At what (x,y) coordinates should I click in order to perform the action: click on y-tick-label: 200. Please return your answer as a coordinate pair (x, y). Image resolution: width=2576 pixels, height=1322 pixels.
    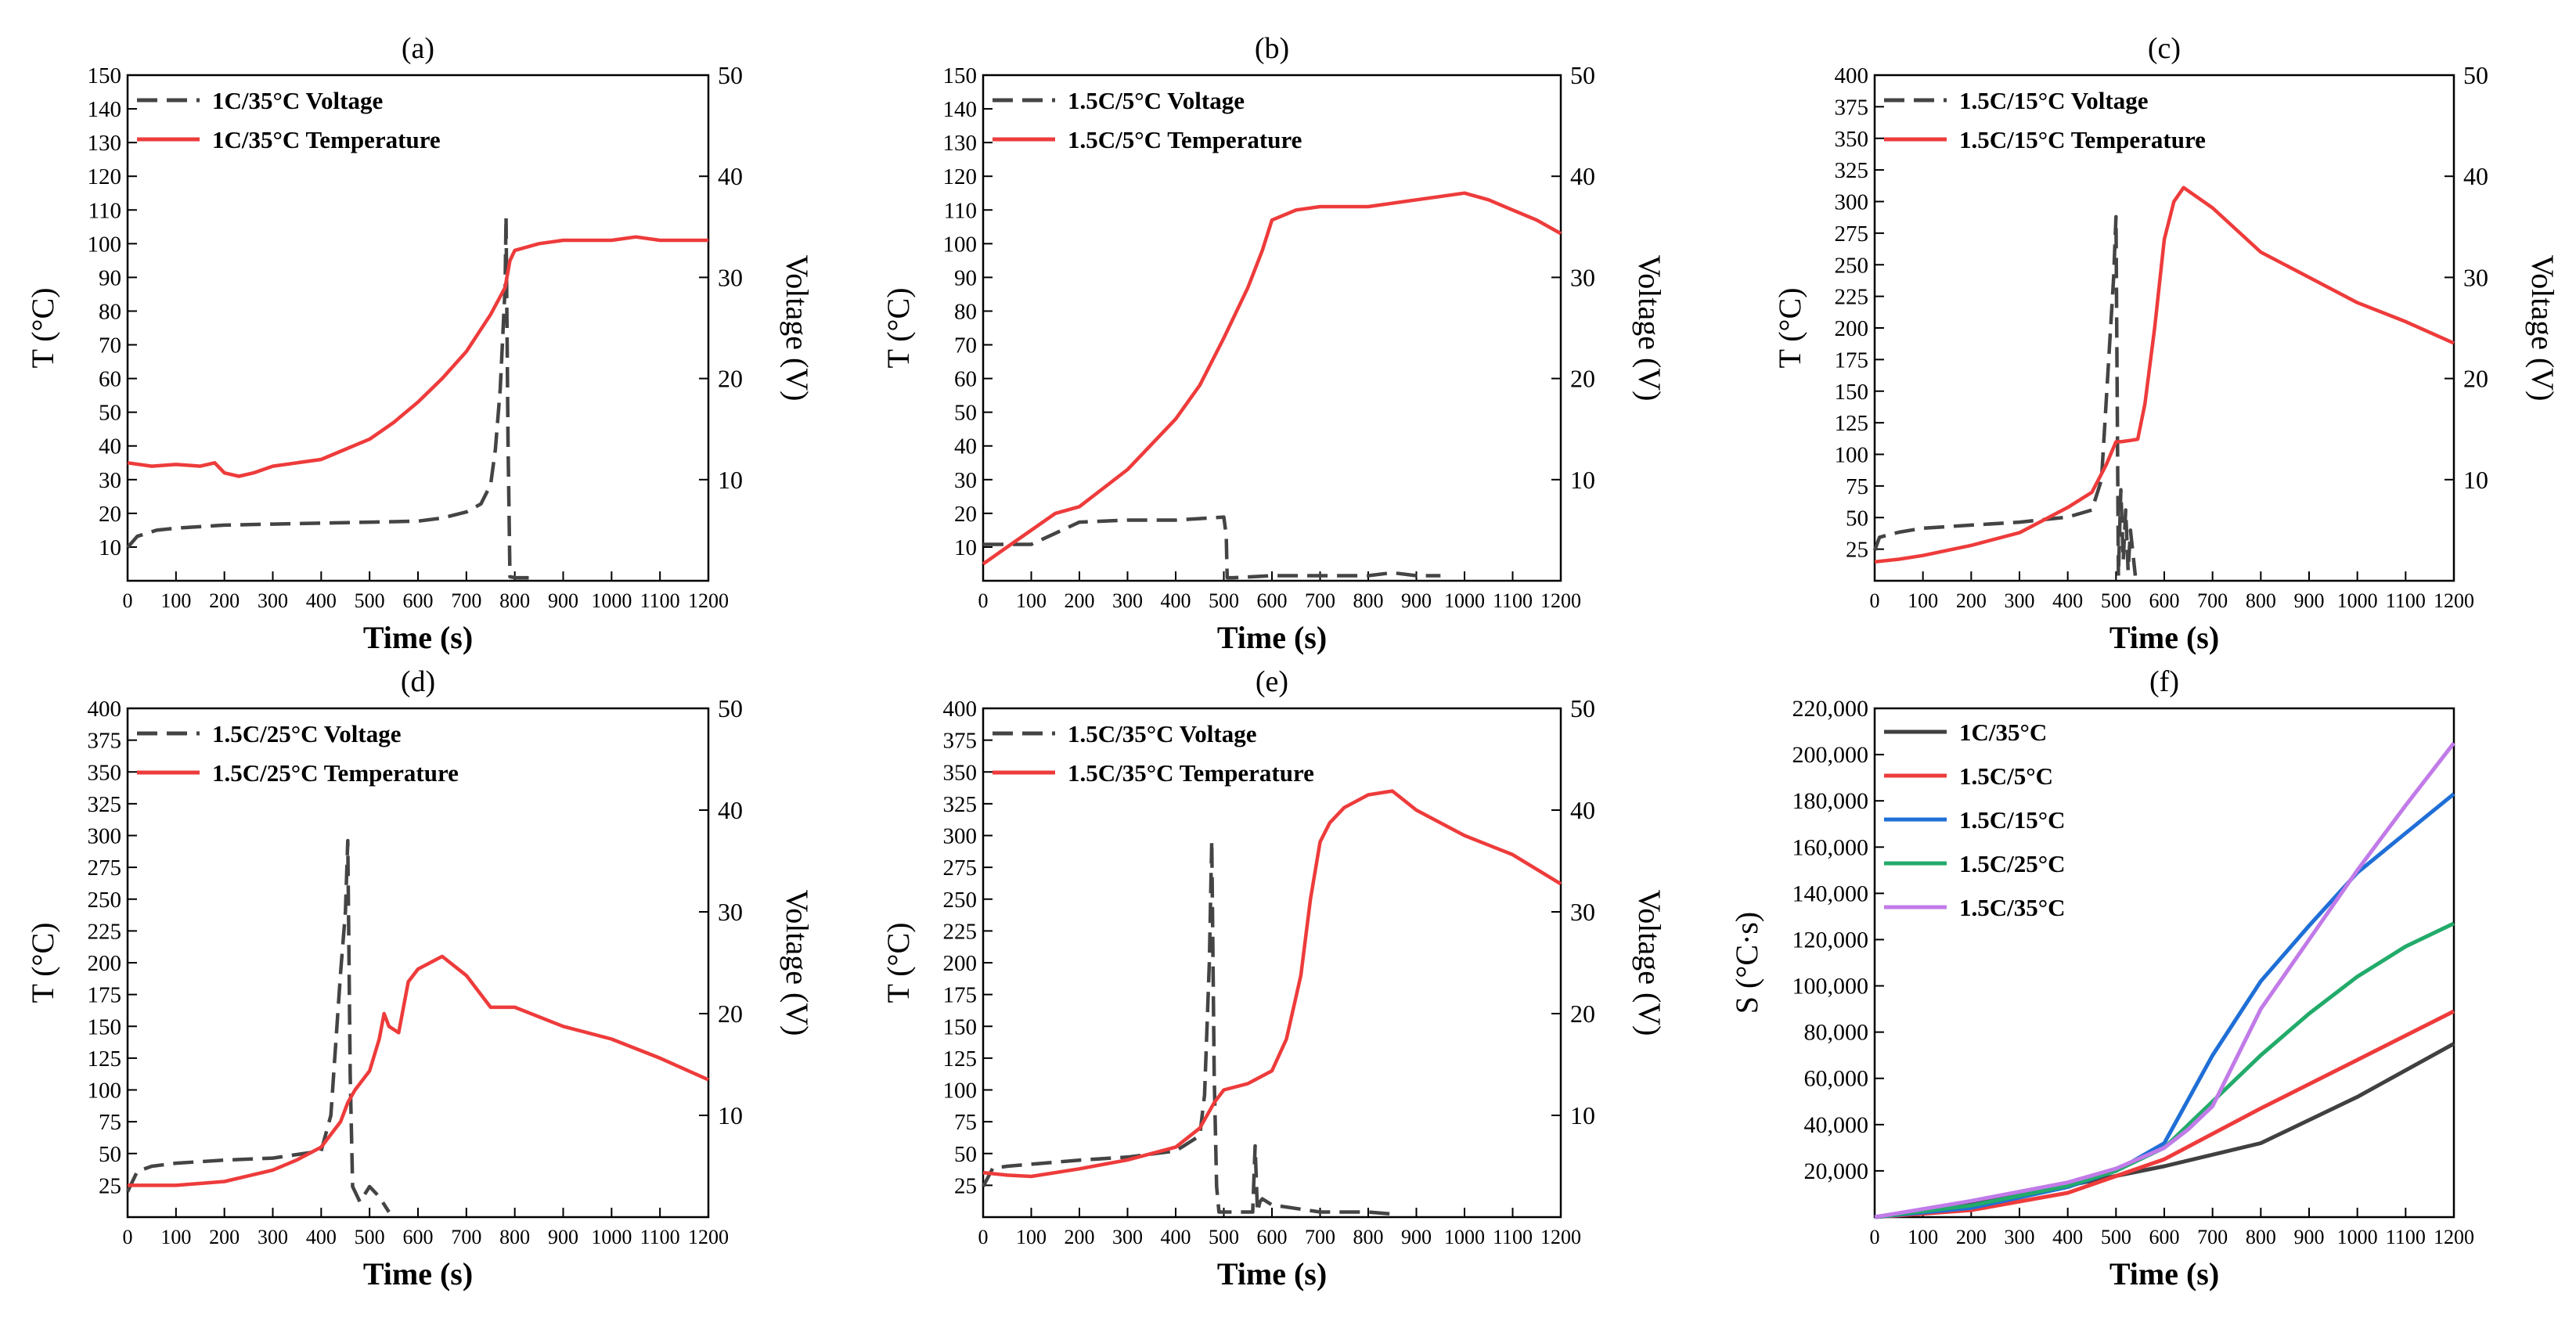
    Looking at the image, I should click on (105, 963).